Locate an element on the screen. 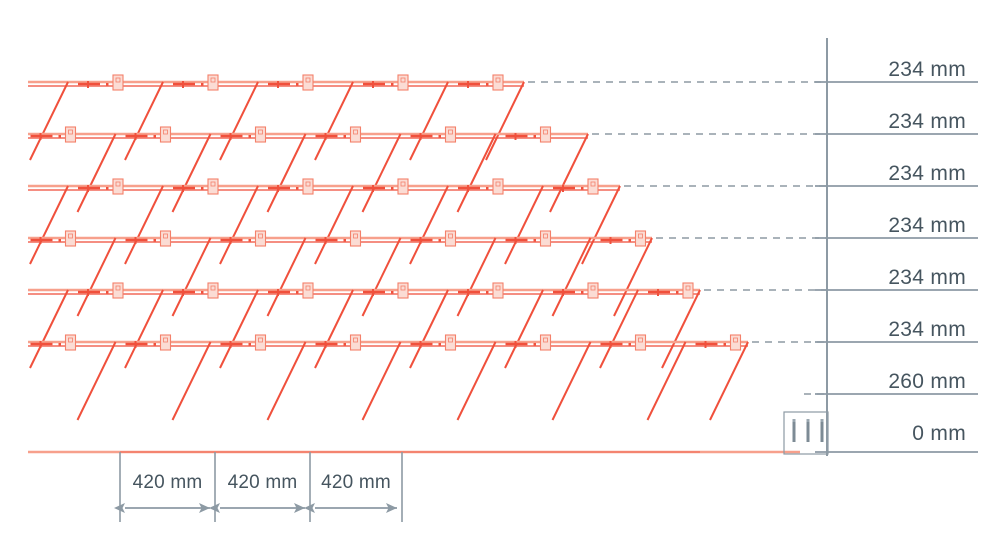 Image resolution: width=992 pixels, height=555 pixels. detail-inset-box is located at coordinates (806, 433).